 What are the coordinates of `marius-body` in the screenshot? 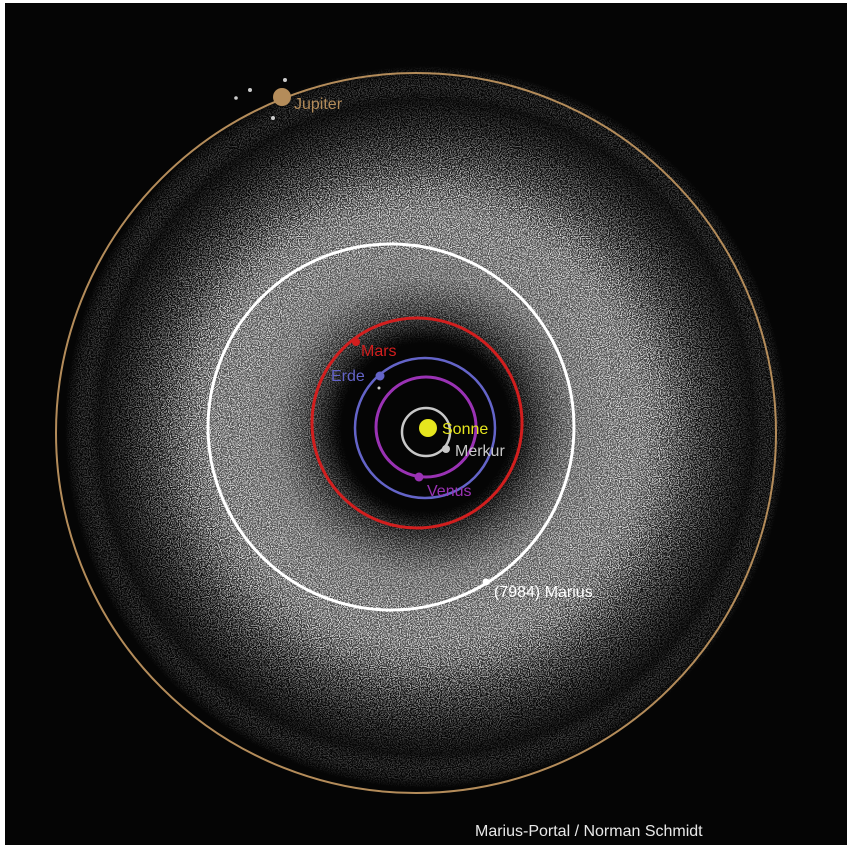 It's located at (486, 582).